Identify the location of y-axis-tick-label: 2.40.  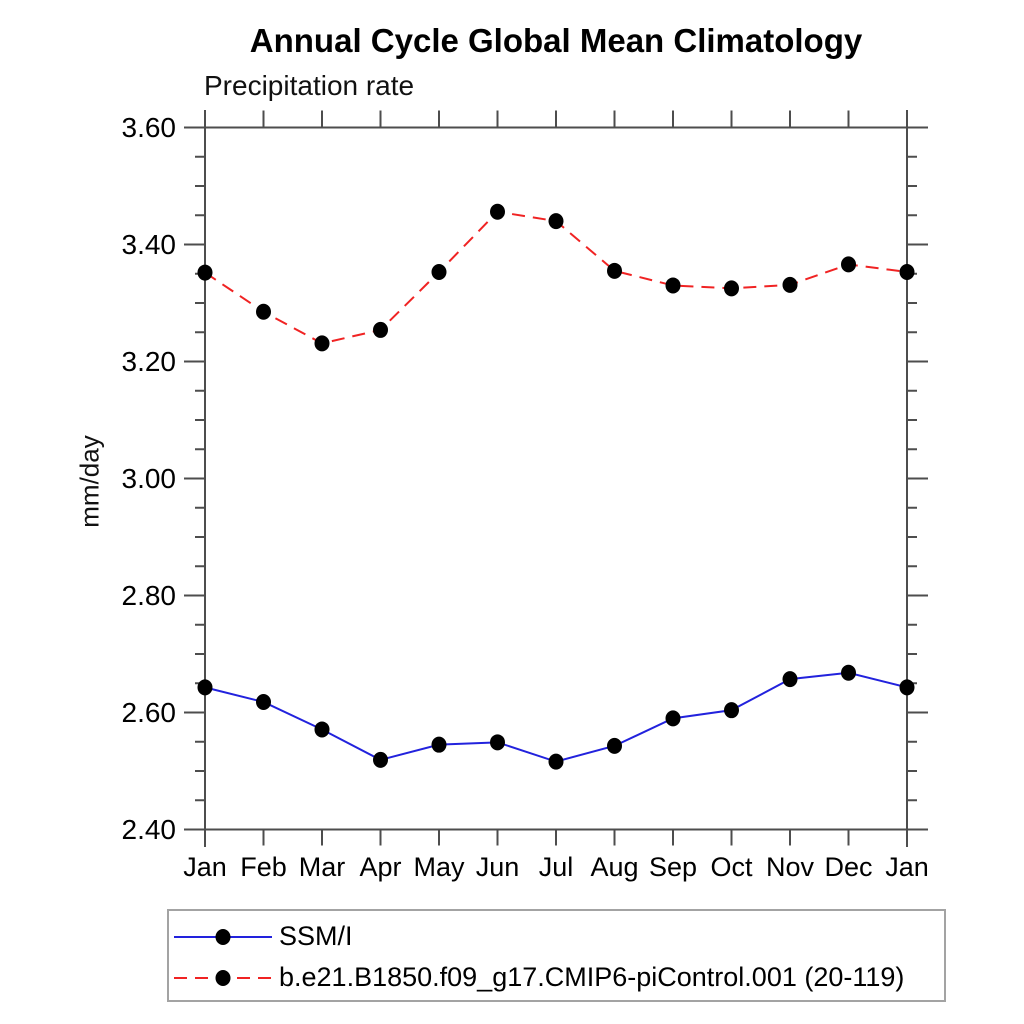
(149, 829).